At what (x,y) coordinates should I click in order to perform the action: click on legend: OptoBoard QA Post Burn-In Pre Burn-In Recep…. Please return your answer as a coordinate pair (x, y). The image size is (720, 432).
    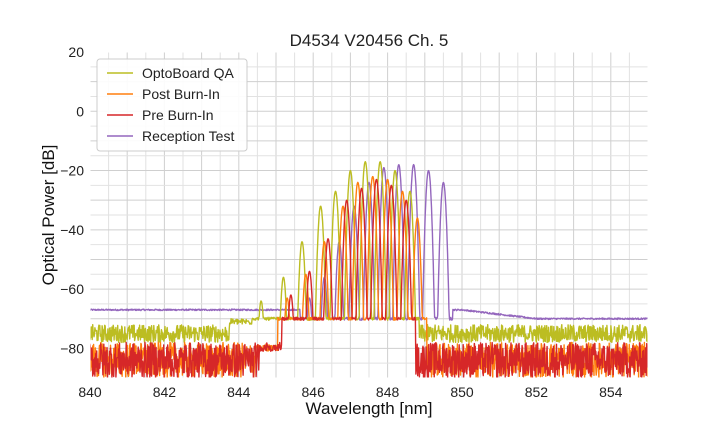
    Looking at the image, I should click on (172, 105).